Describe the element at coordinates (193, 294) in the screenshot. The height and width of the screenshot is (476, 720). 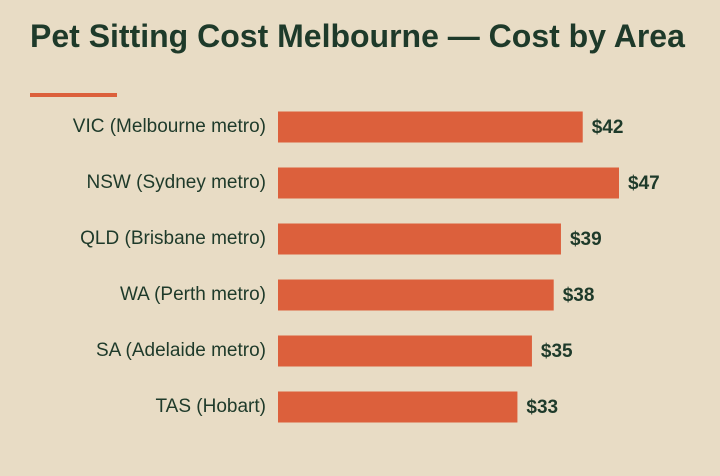
I see `category-label: WA (Perth metro)` at that location.